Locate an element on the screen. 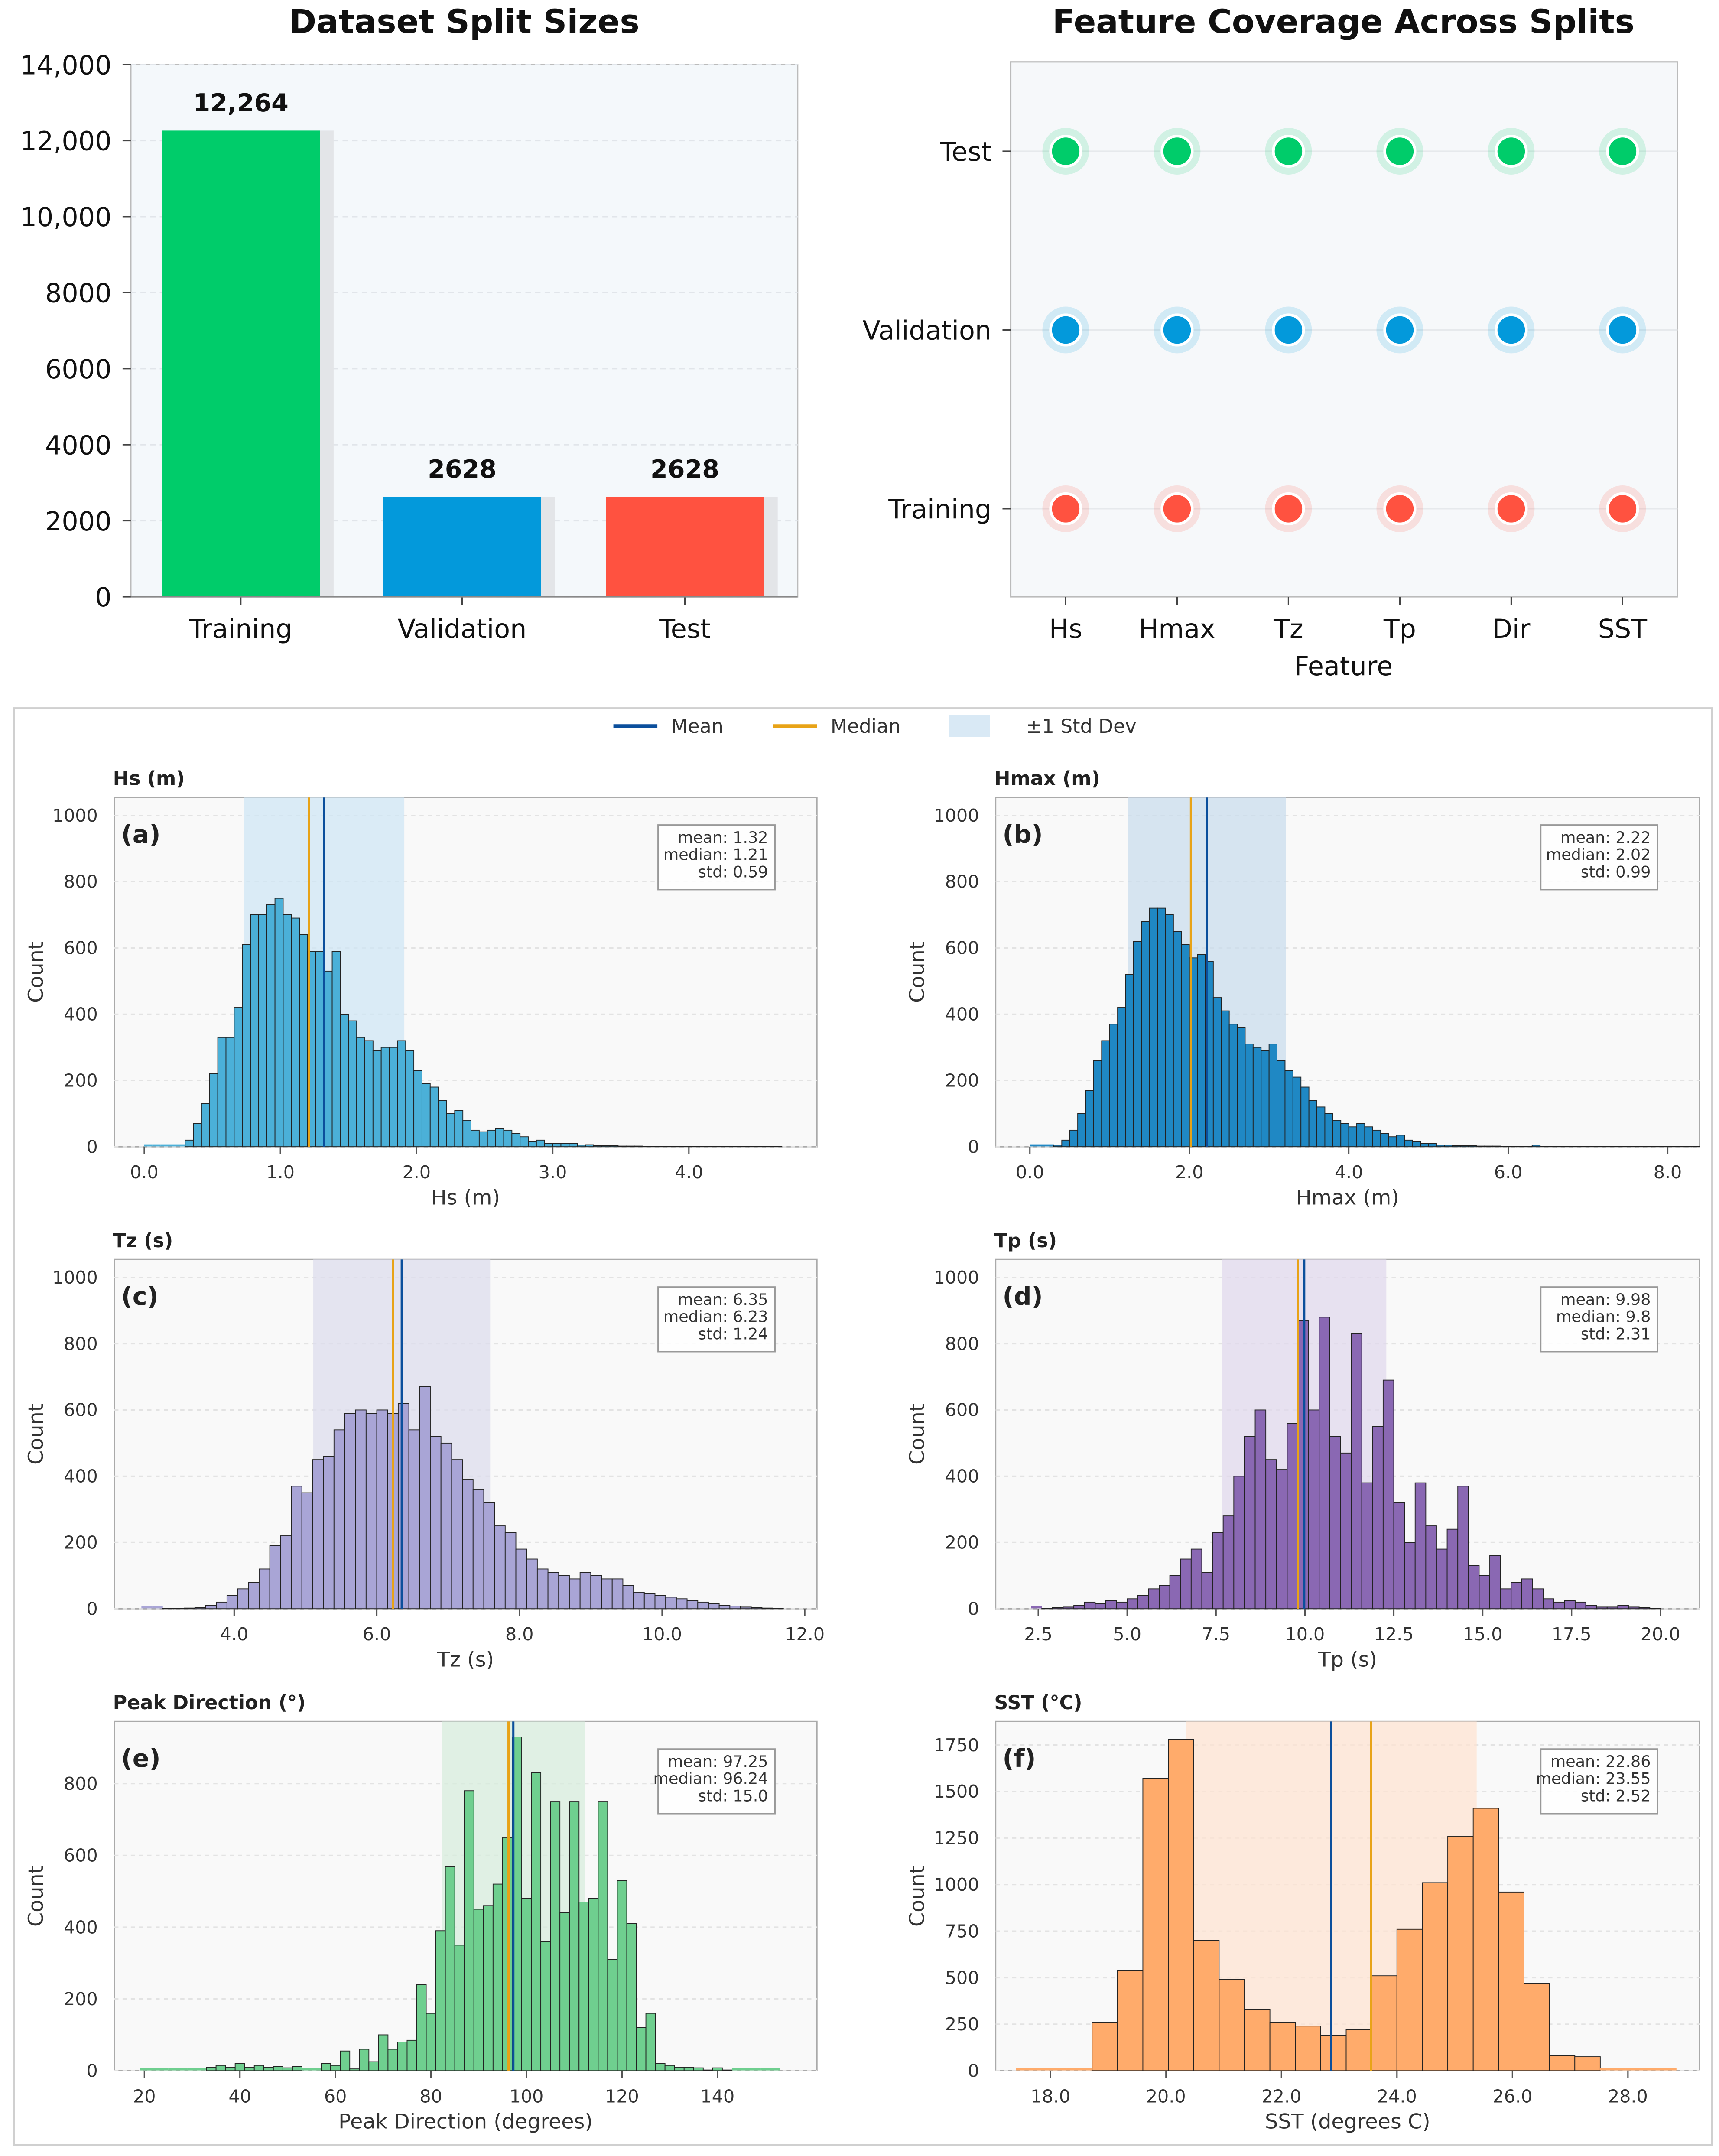  x-tick-label: 15.0 is located at coordinates (1483, 1634).